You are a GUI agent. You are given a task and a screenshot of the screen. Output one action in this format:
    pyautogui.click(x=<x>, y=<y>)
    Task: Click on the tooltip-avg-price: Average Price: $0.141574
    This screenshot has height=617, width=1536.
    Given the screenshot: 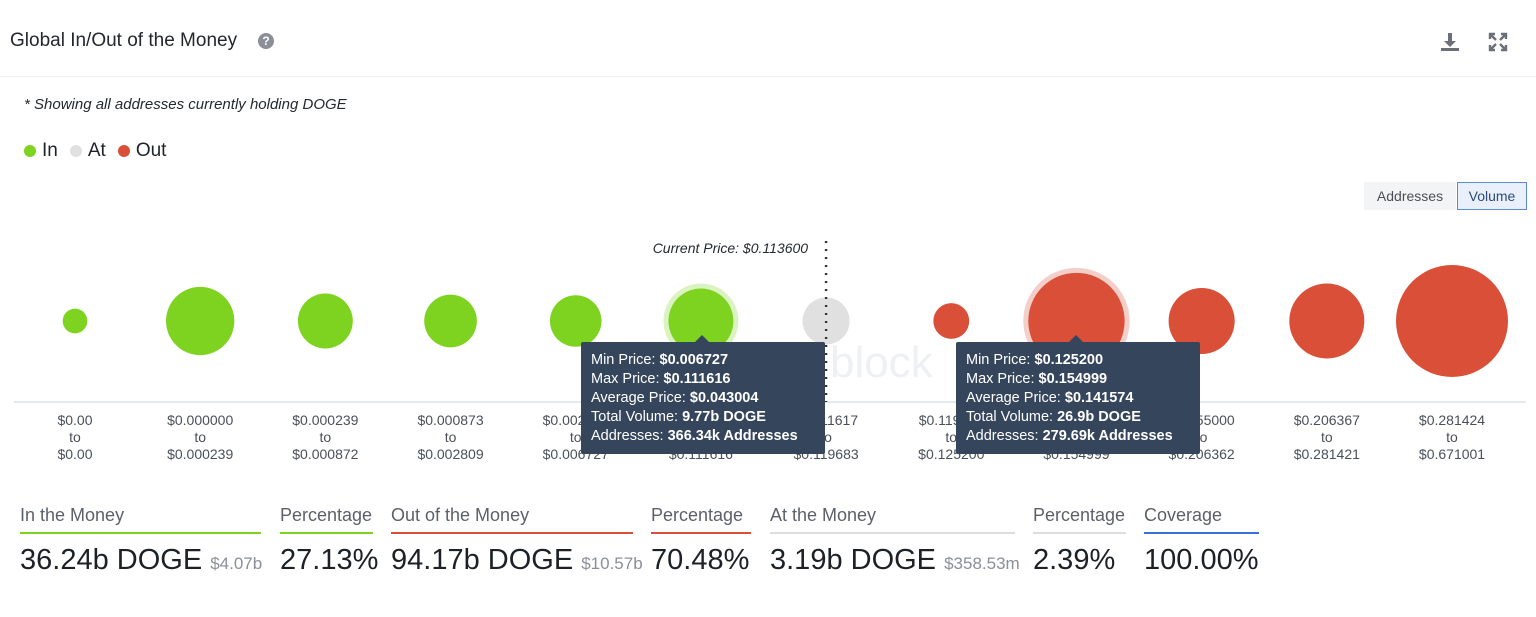 What is the action you would take?
    pyautogui.click(x=1050, y=398)
    